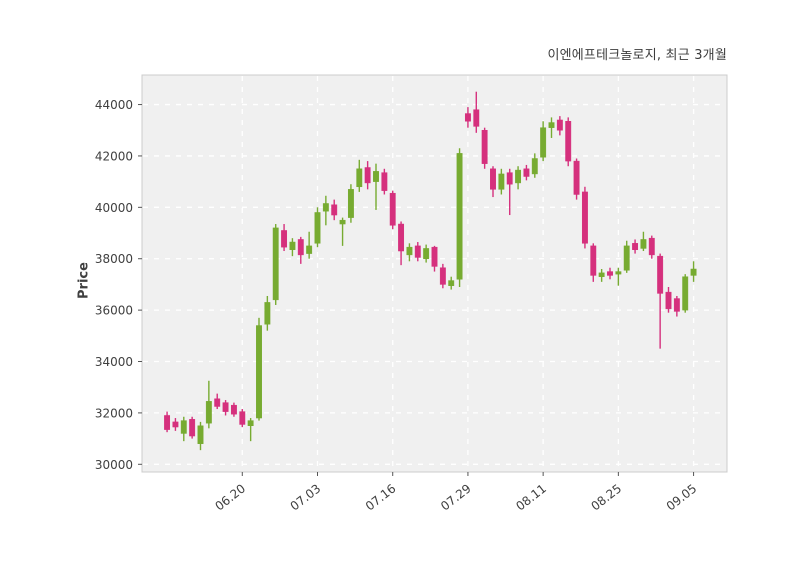  What do you see at coordinates (114, 259) in the screenshot?
I see `y-tick-label: 38000` at bounding box center [114, 259].